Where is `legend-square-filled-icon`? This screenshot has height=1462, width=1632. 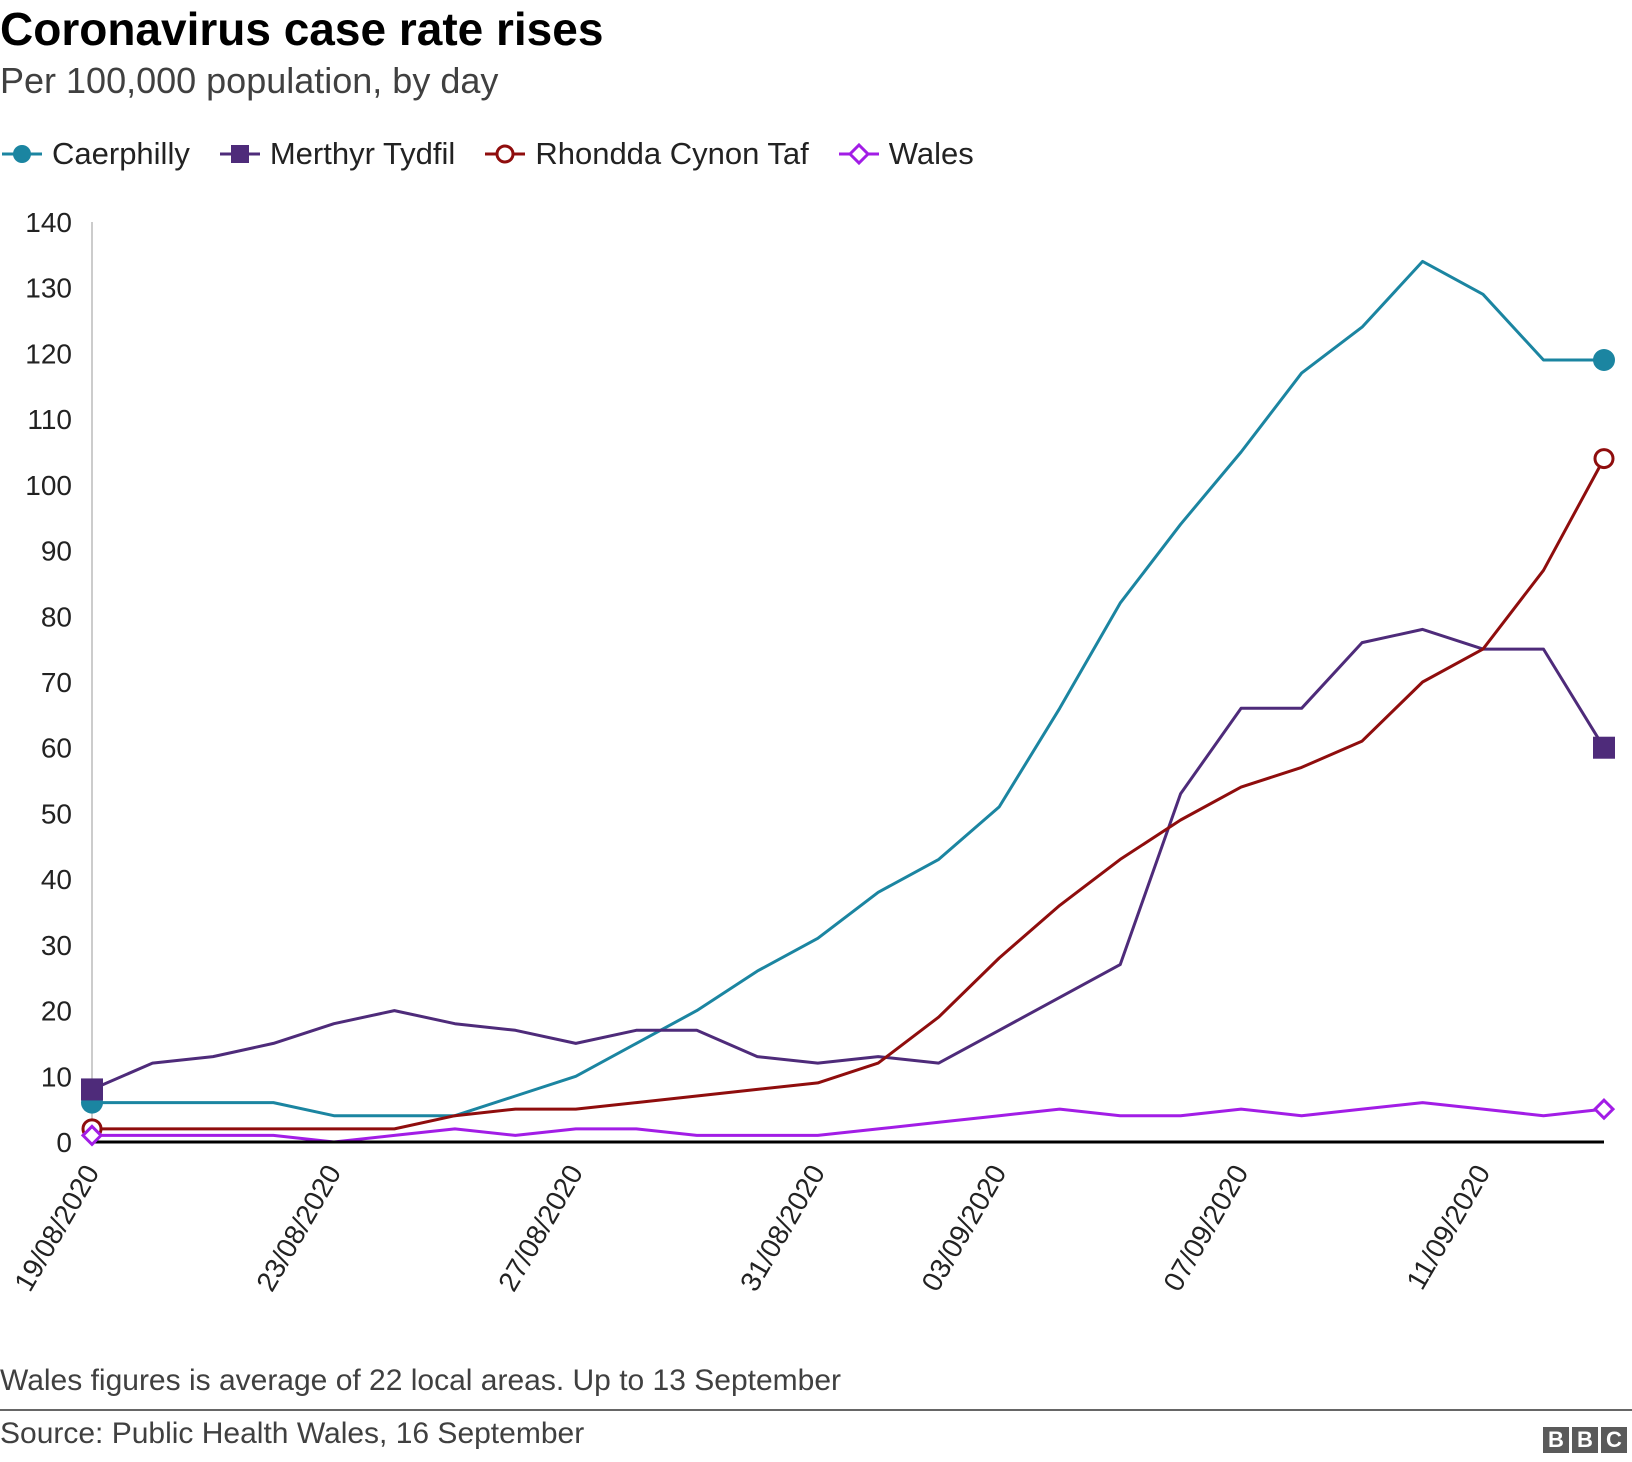
legend-square-filled-icon is located at coordinates (239, 154).